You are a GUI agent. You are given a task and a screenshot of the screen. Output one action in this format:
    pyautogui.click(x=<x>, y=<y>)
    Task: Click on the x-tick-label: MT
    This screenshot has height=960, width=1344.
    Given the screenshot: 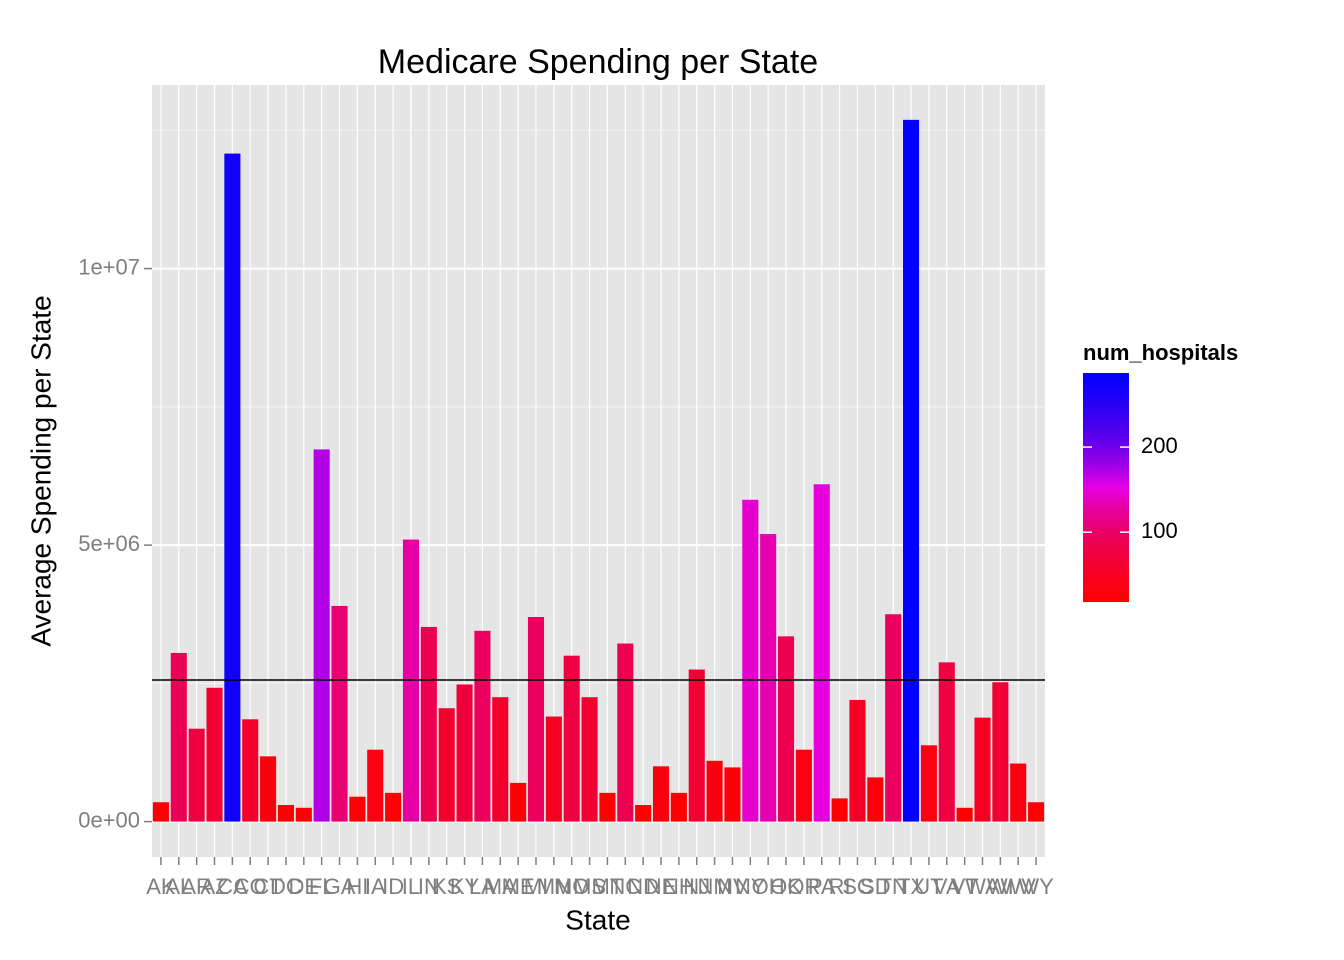 What is the action you would take?
    pyautogui.click(x=608, y=886)
    